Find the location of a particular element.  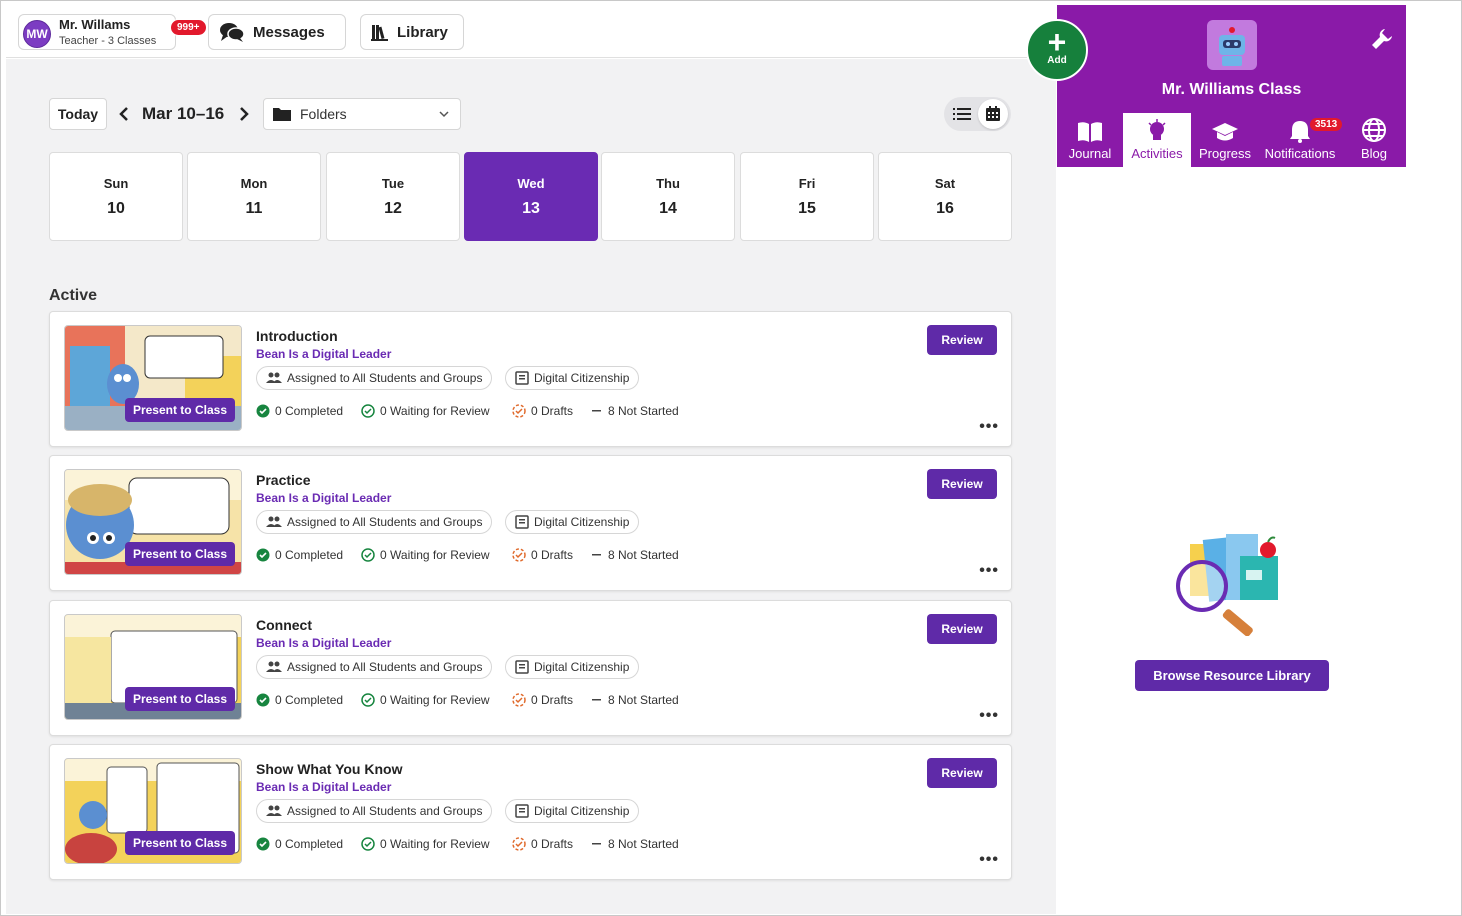

day-date: 11 is located at coordinates (254, 208).